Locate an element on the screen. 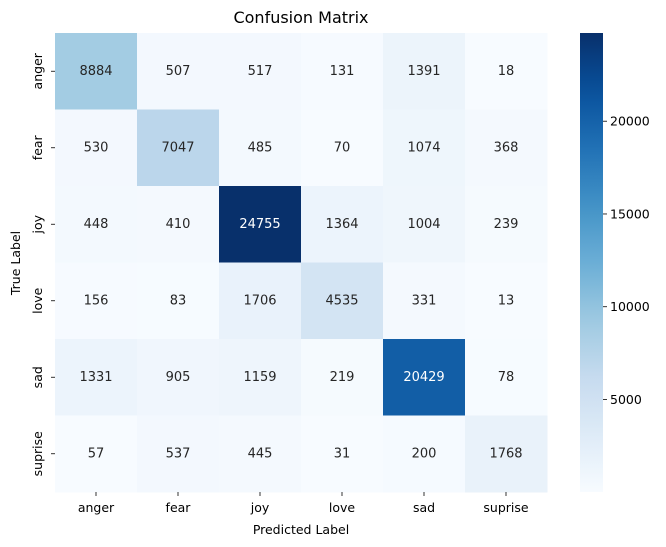 The height and width of the screenshot is (547, 666). cell-value-label: 1768 is located at coordinates (505, 453).